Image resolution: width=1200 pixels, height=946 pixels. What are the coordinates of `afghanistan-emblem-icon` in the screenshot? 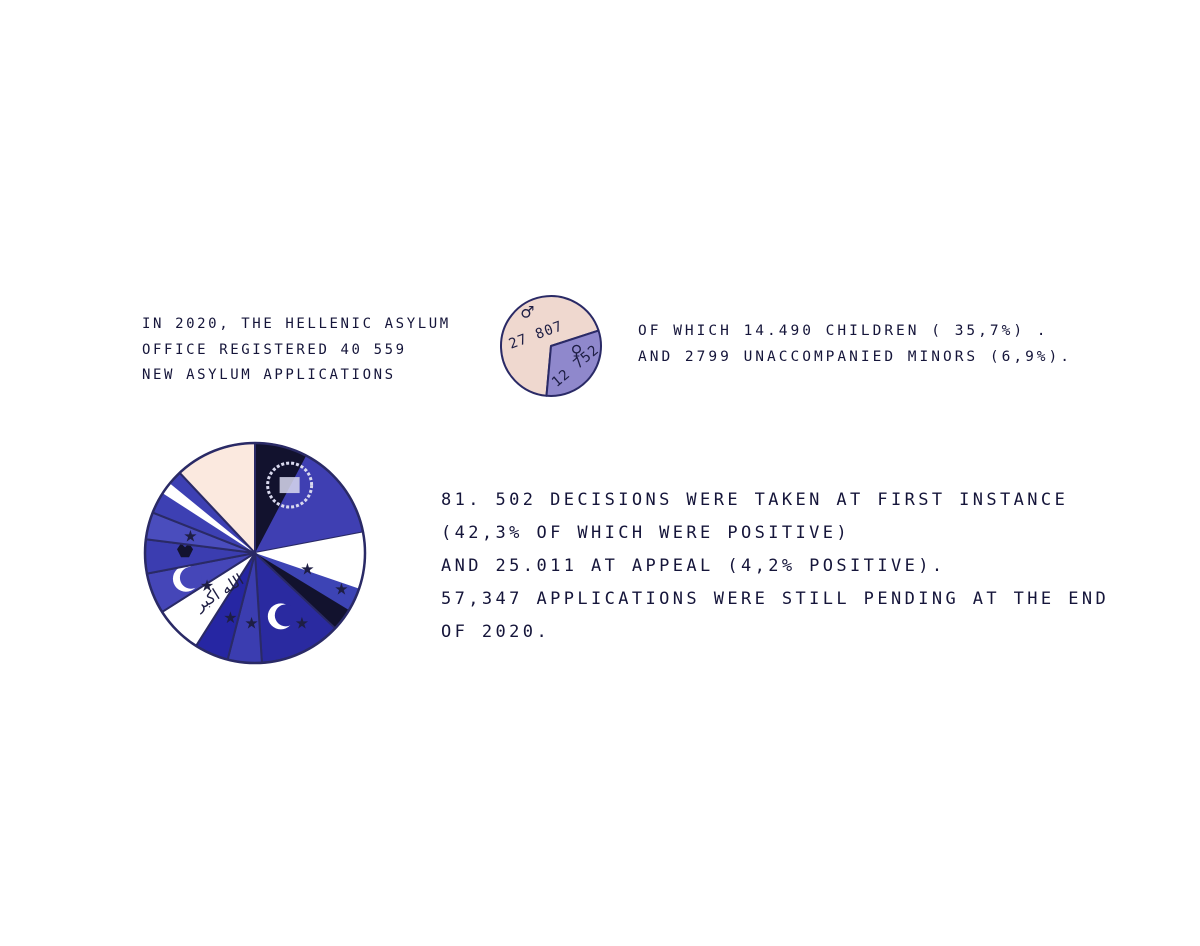 It's located at (290, 485).